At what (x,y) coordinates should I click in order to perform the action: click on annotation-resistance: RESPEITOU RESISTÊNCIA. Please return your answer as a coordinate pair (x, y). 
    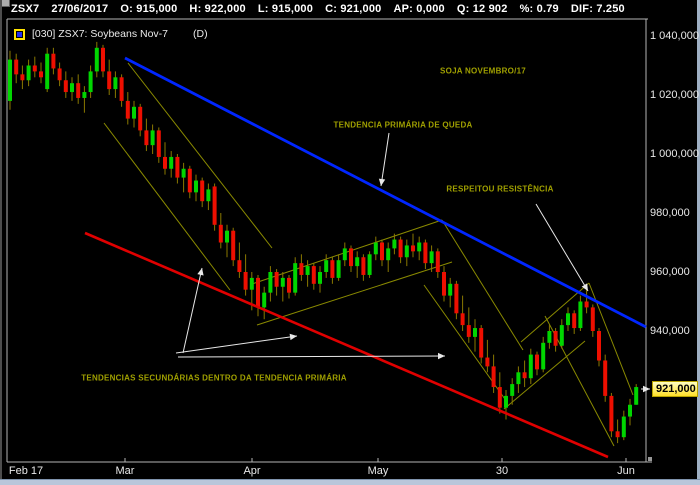
    Looking at the image, I should click on (500, 189).